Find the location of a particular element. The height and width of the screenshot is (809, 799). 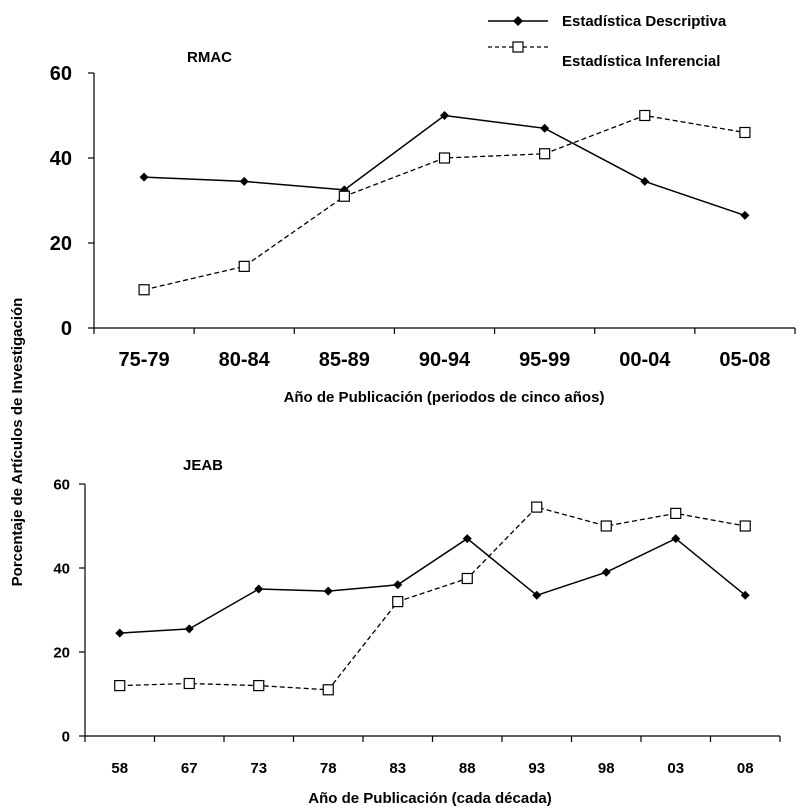

x-tick-label: 78 is located at coordinates (328, 768).